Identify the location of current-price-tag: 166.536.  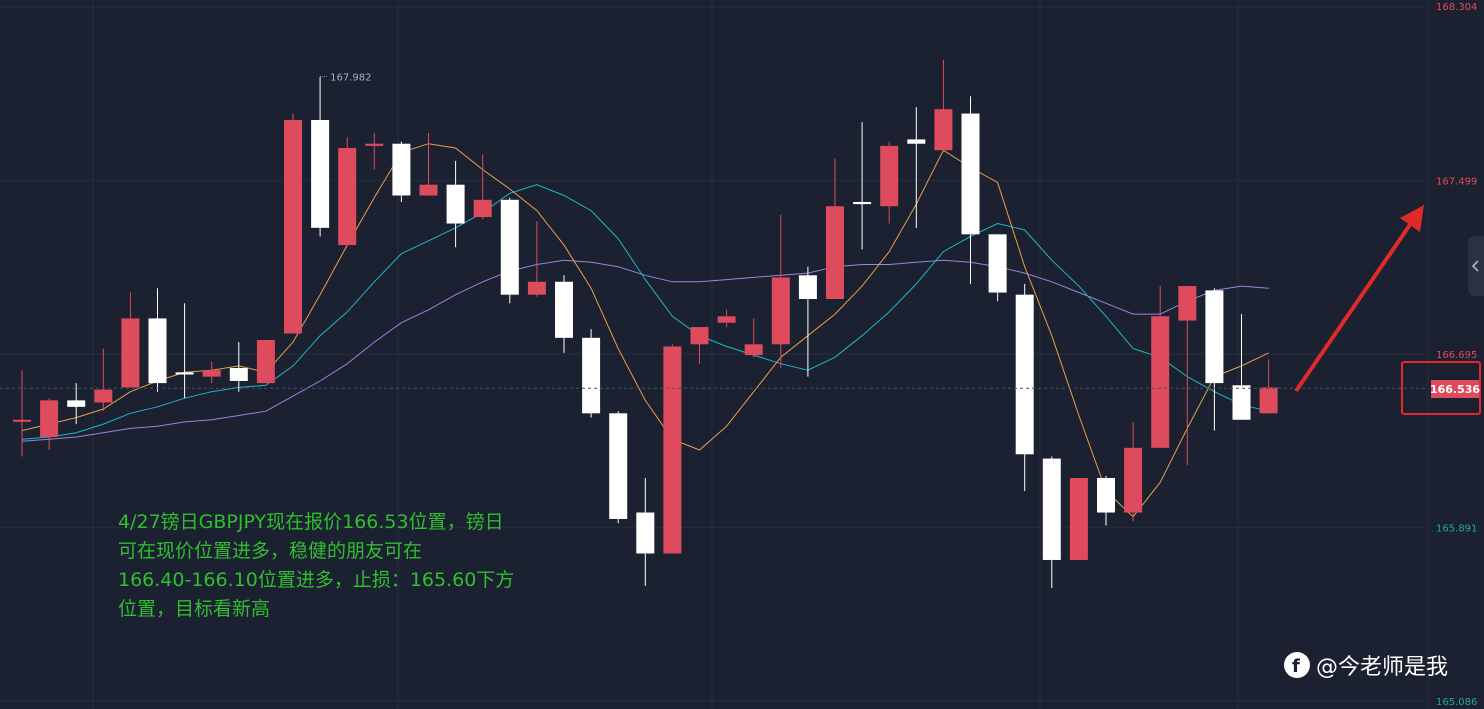
(1455, 389).